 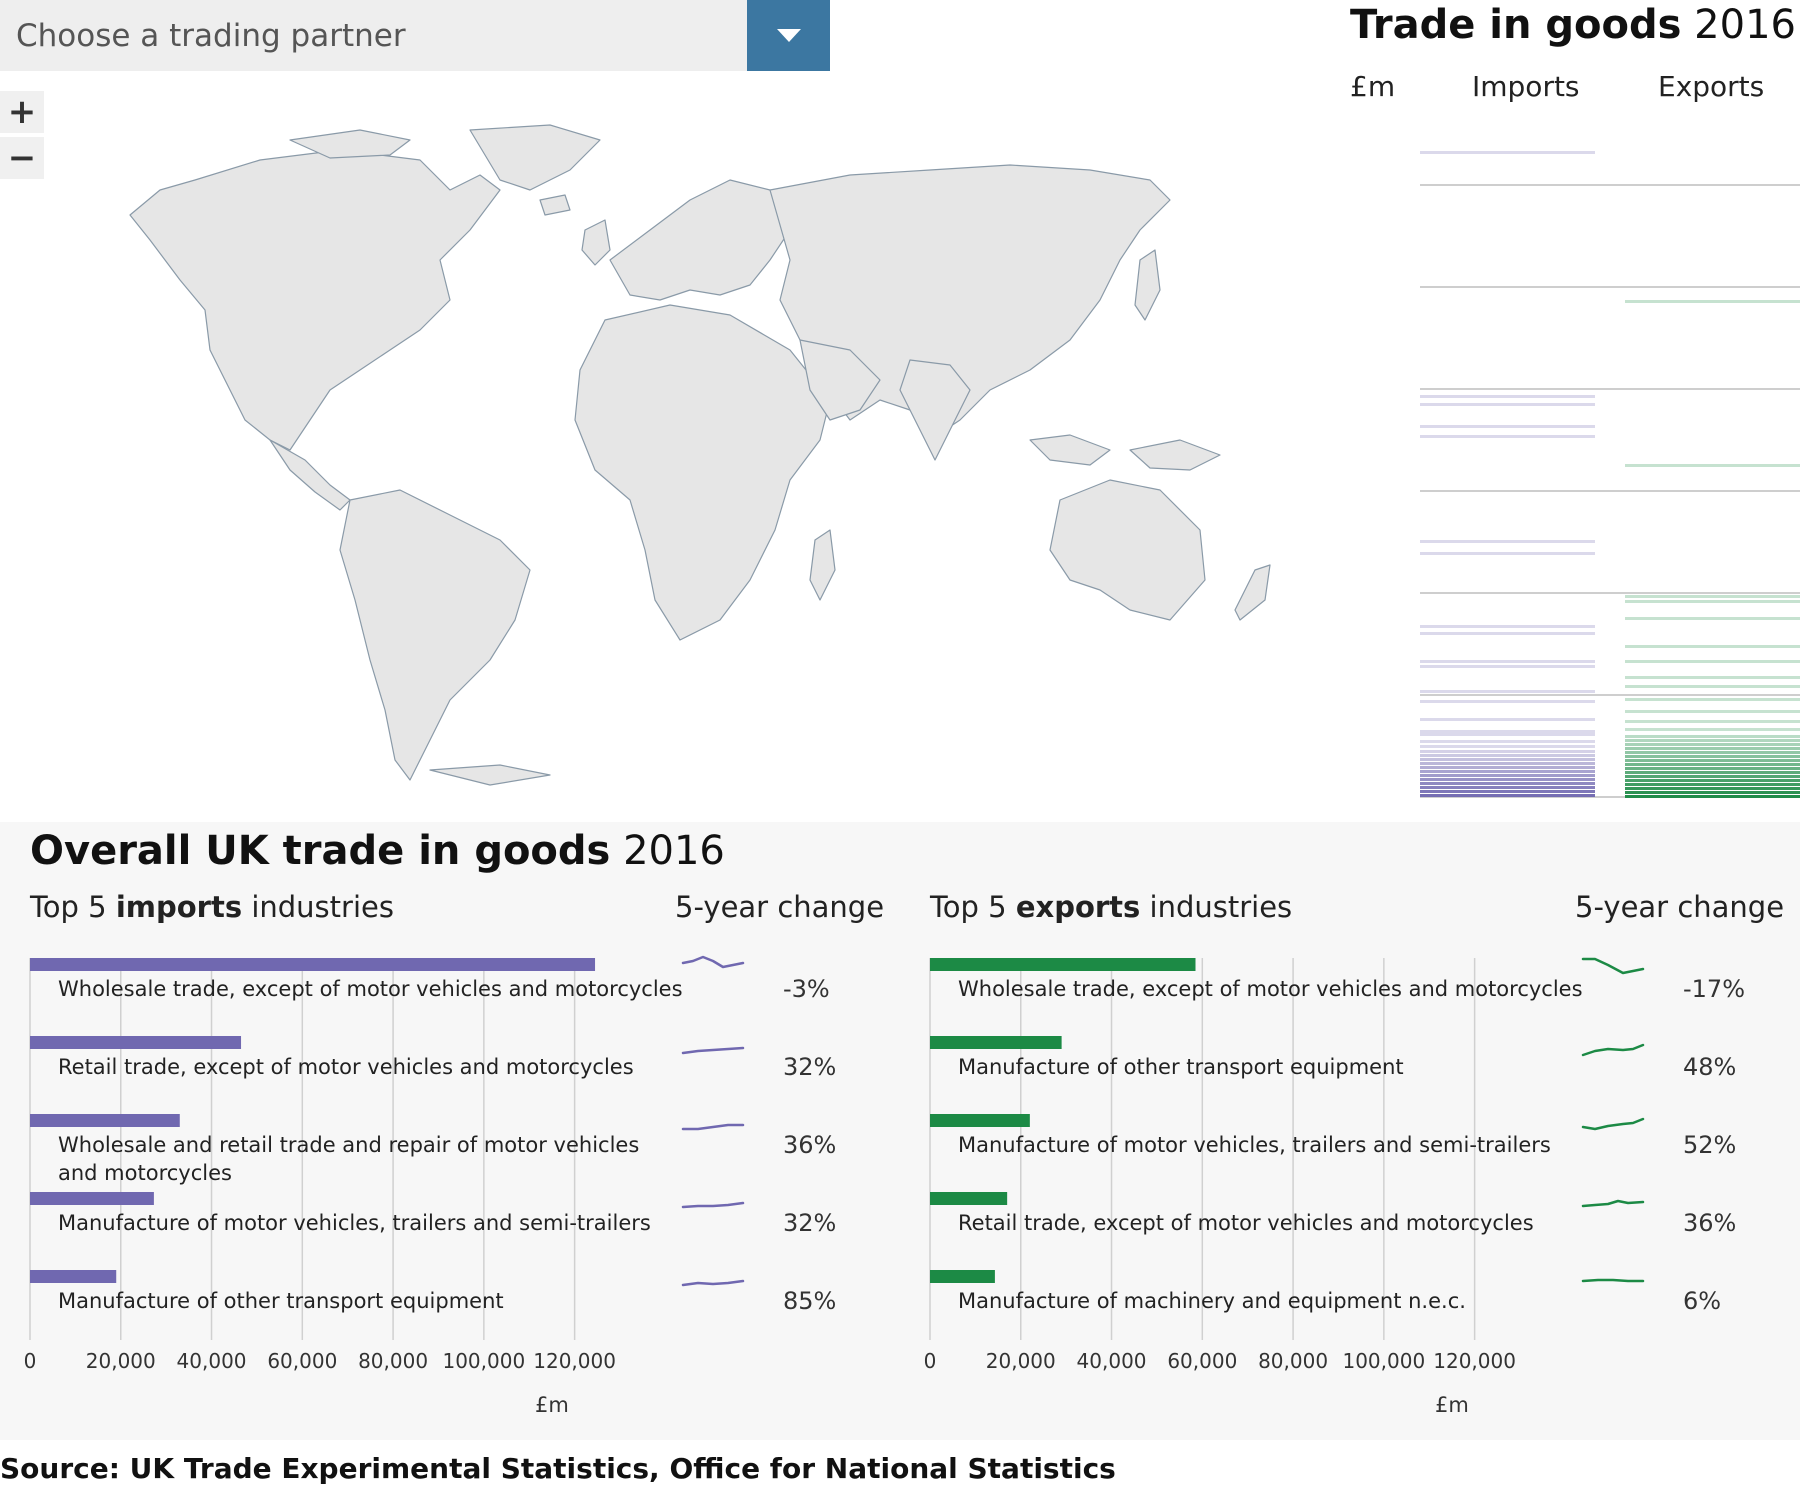 What do you see at coordinates (145, 1173) in the screenshot?
I see `category-label: and motorcycles` at bounding box center [145, 1173].